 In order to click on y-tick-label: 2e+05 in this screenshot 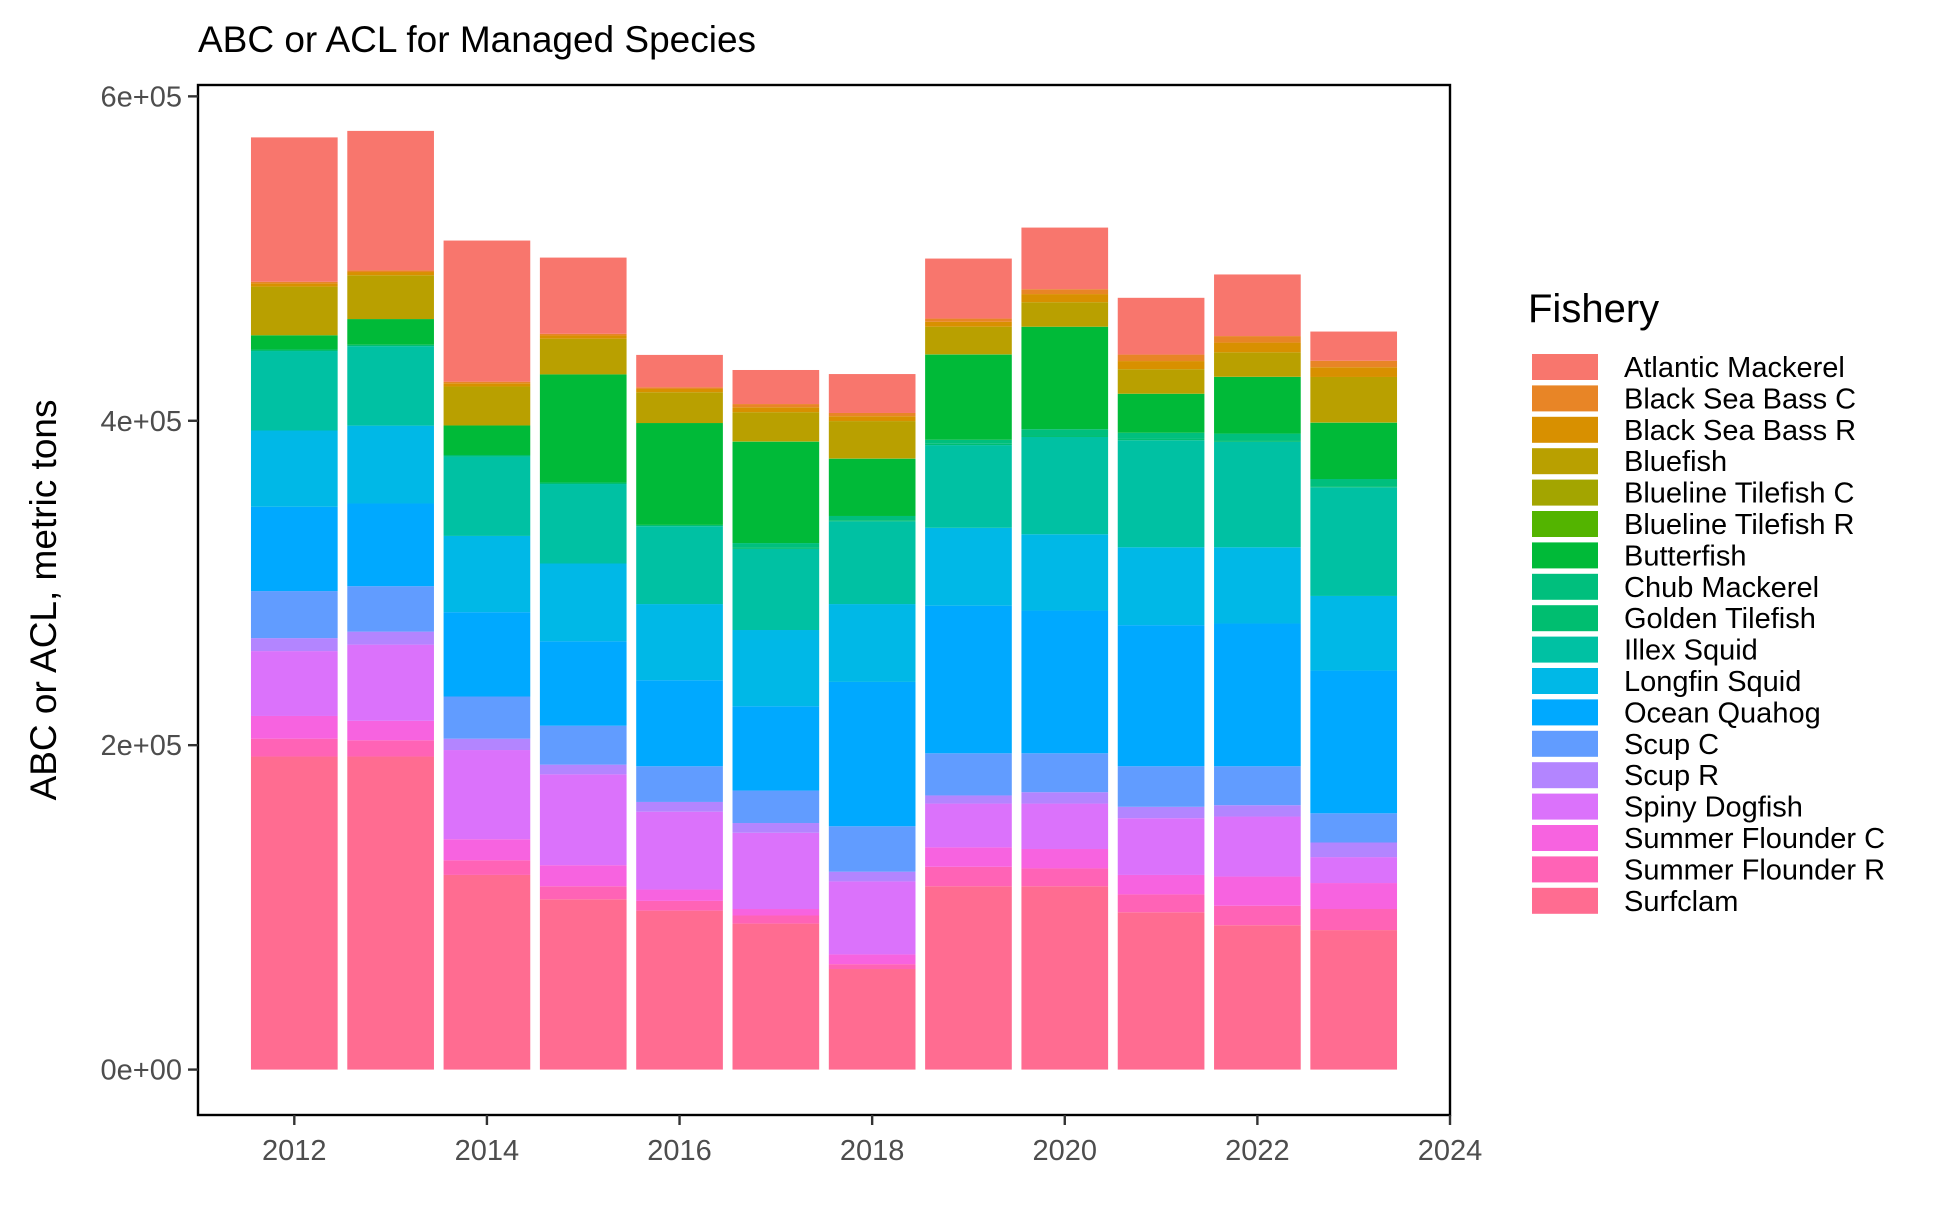, I will do `click(141, 746)`.